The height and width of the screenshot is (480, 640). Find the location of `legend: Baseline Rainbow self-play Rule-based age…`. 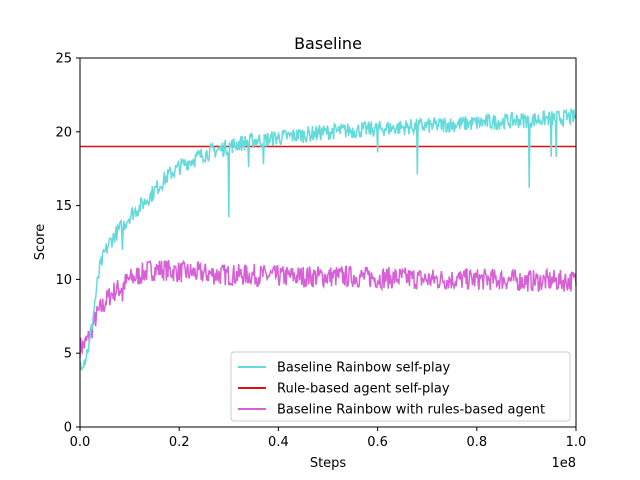

legend: Baseline Rainbow self-play Rule-based age… is located at coordinates (400, 386).